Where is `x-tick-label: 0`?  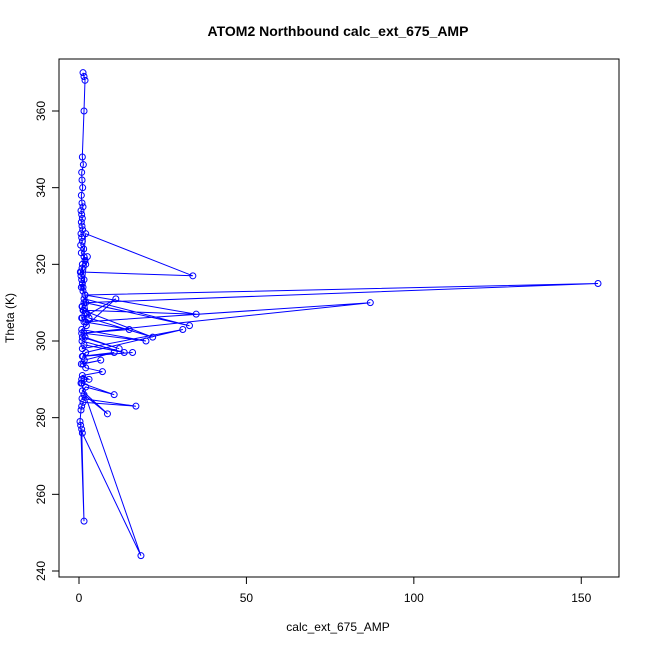
x-tick-label: 0 is located at coordinates (79, 598).